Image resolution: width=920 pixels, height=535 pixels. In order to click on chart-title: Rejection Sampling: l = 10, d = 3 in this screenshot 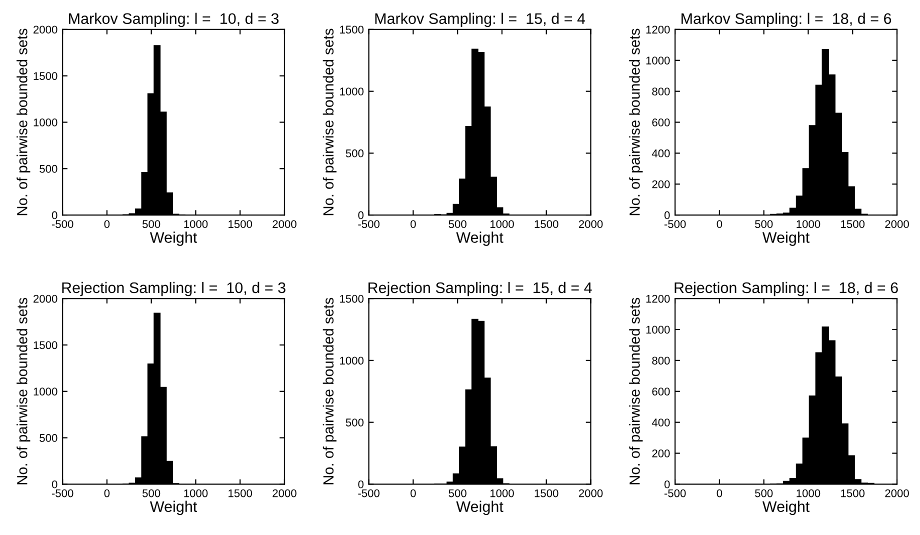, I will do `click(174, 289)`.